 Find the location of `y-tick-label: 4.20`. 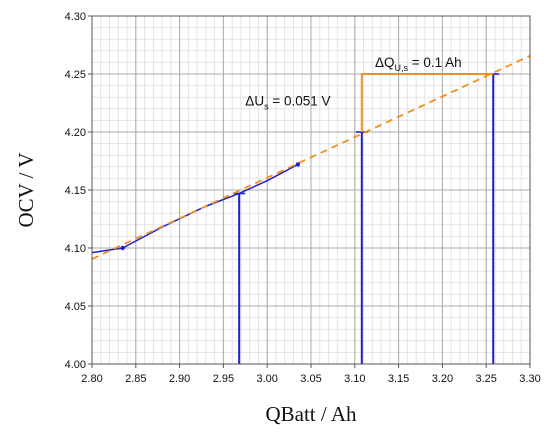

y-tick-label: 4.20 is located at coordinates (75, 133).